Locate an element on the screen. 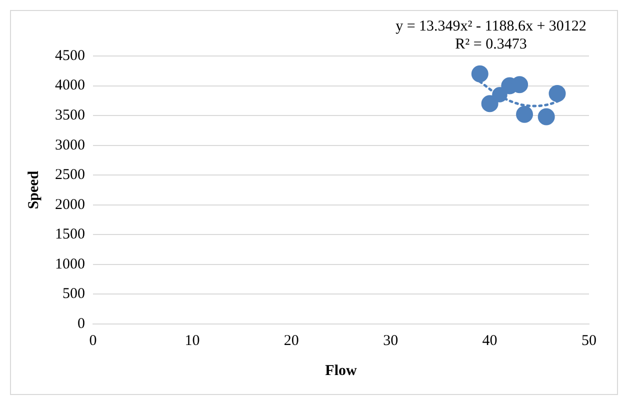  y-tick-label: 0 is located at coordinates (81, 324).